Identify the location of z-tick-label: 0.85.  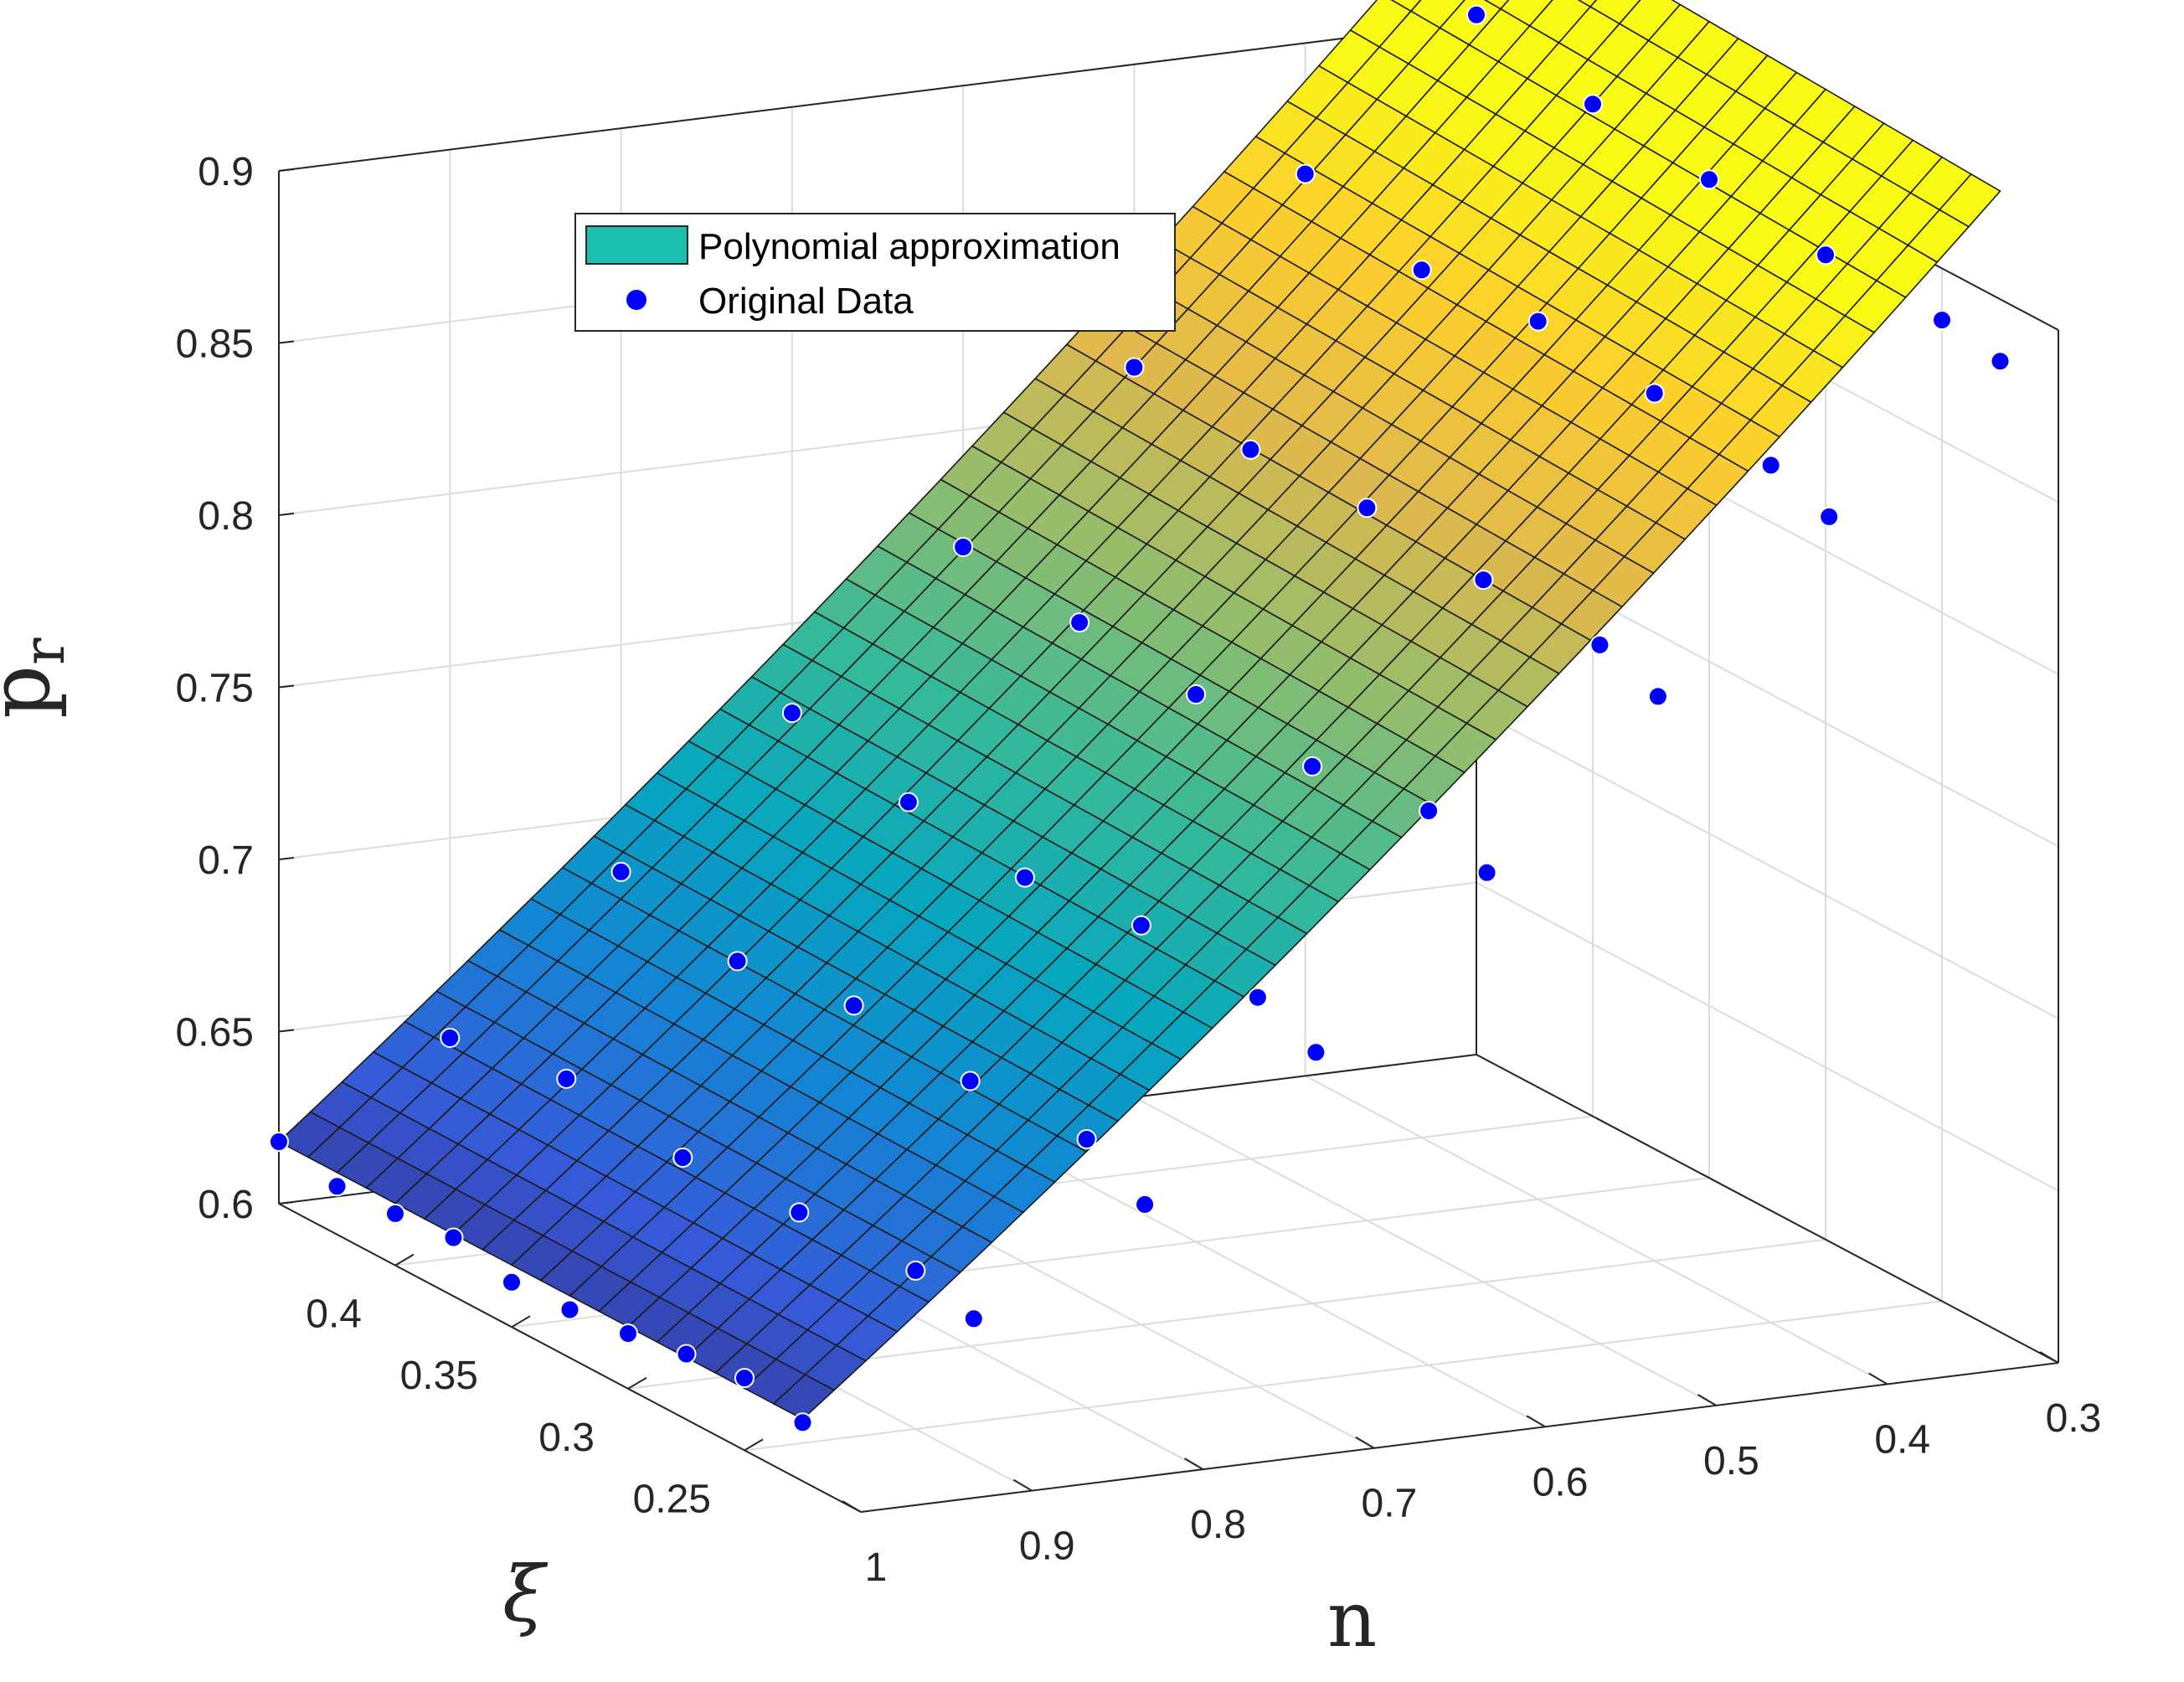
(215, 344).